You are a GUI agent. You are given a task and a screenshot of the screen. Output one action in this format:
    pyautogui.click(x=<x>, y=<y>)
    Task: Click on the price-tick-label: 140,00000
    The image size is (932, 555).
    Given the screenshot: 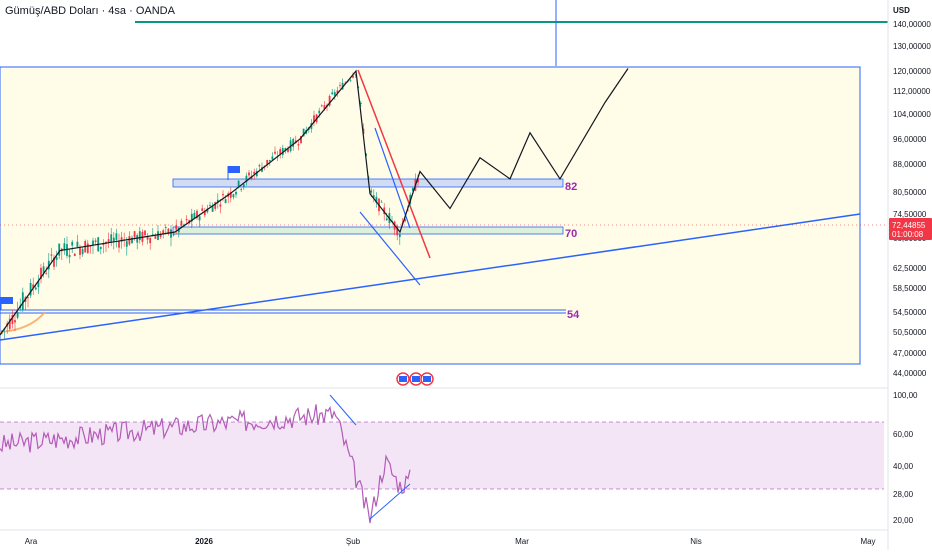 What is the action you would take?
    pyautogui.click(x=912, y=24)
    